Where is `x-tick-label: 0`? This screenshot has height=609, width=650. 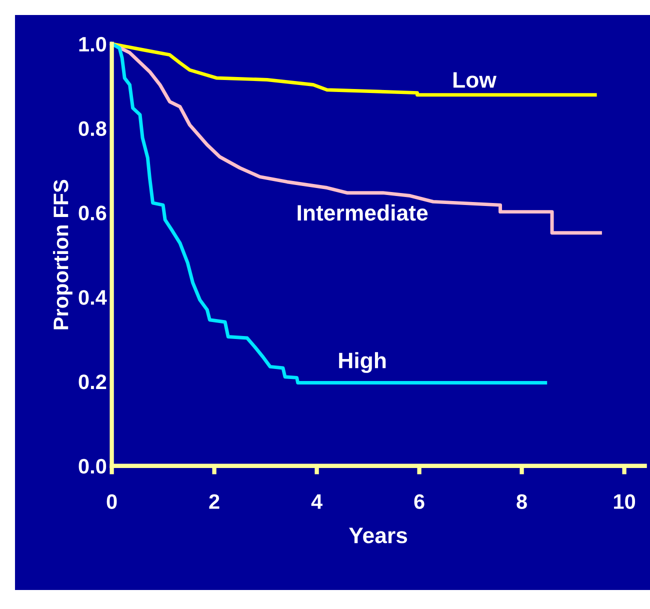
x-tick-label: 0 is located at coordinates (111, 501).